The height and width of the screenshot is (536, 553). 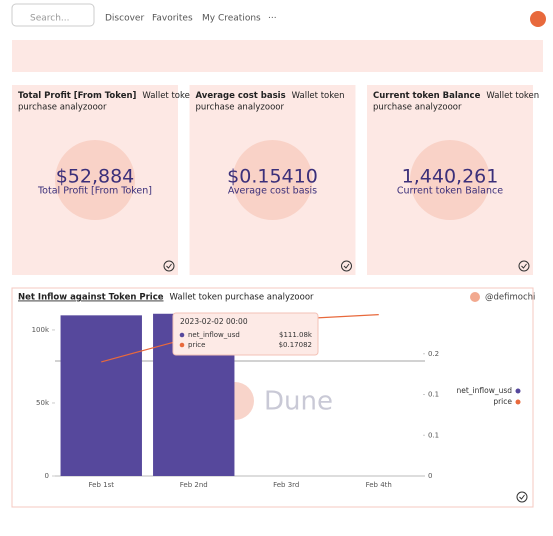 What do you see at coordinates (41, 330) in the screenshot?
I see `y-tick-label: 100k` at bounding box center [41, 330].